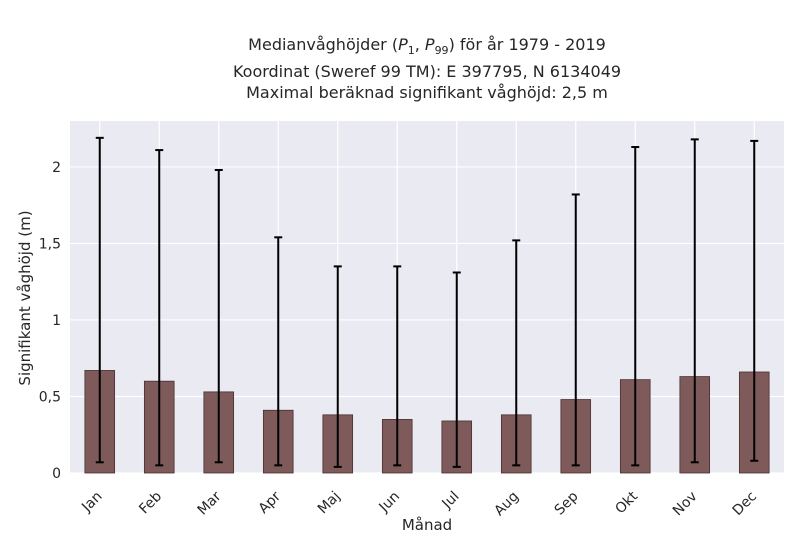 The width and height of the screenshot is (800, 550). I want to click on x-tick-label: Mar, so click(210, 503).